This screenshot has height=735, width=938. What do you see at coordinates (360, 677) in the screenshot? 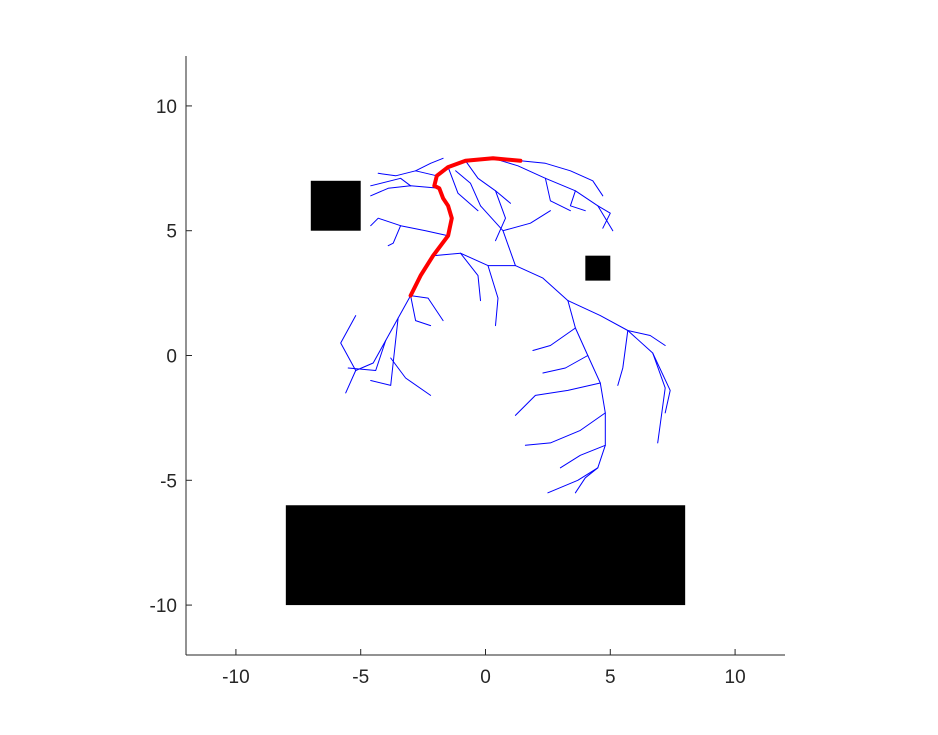
I see `x-tick-label-1: -5` at bounding box center [360, 677].